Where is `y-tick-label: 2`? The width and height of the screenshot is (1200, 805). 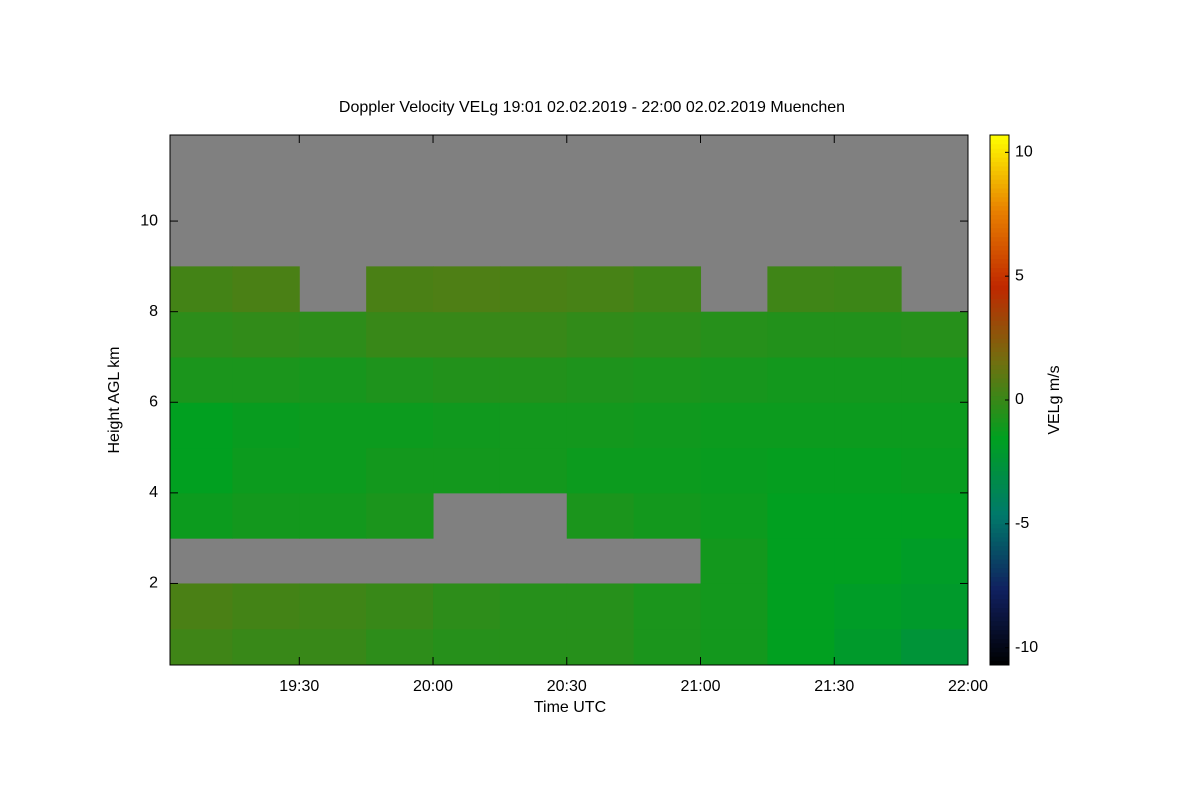 y-tick-label: 2 is located at coordinates (153, 583).